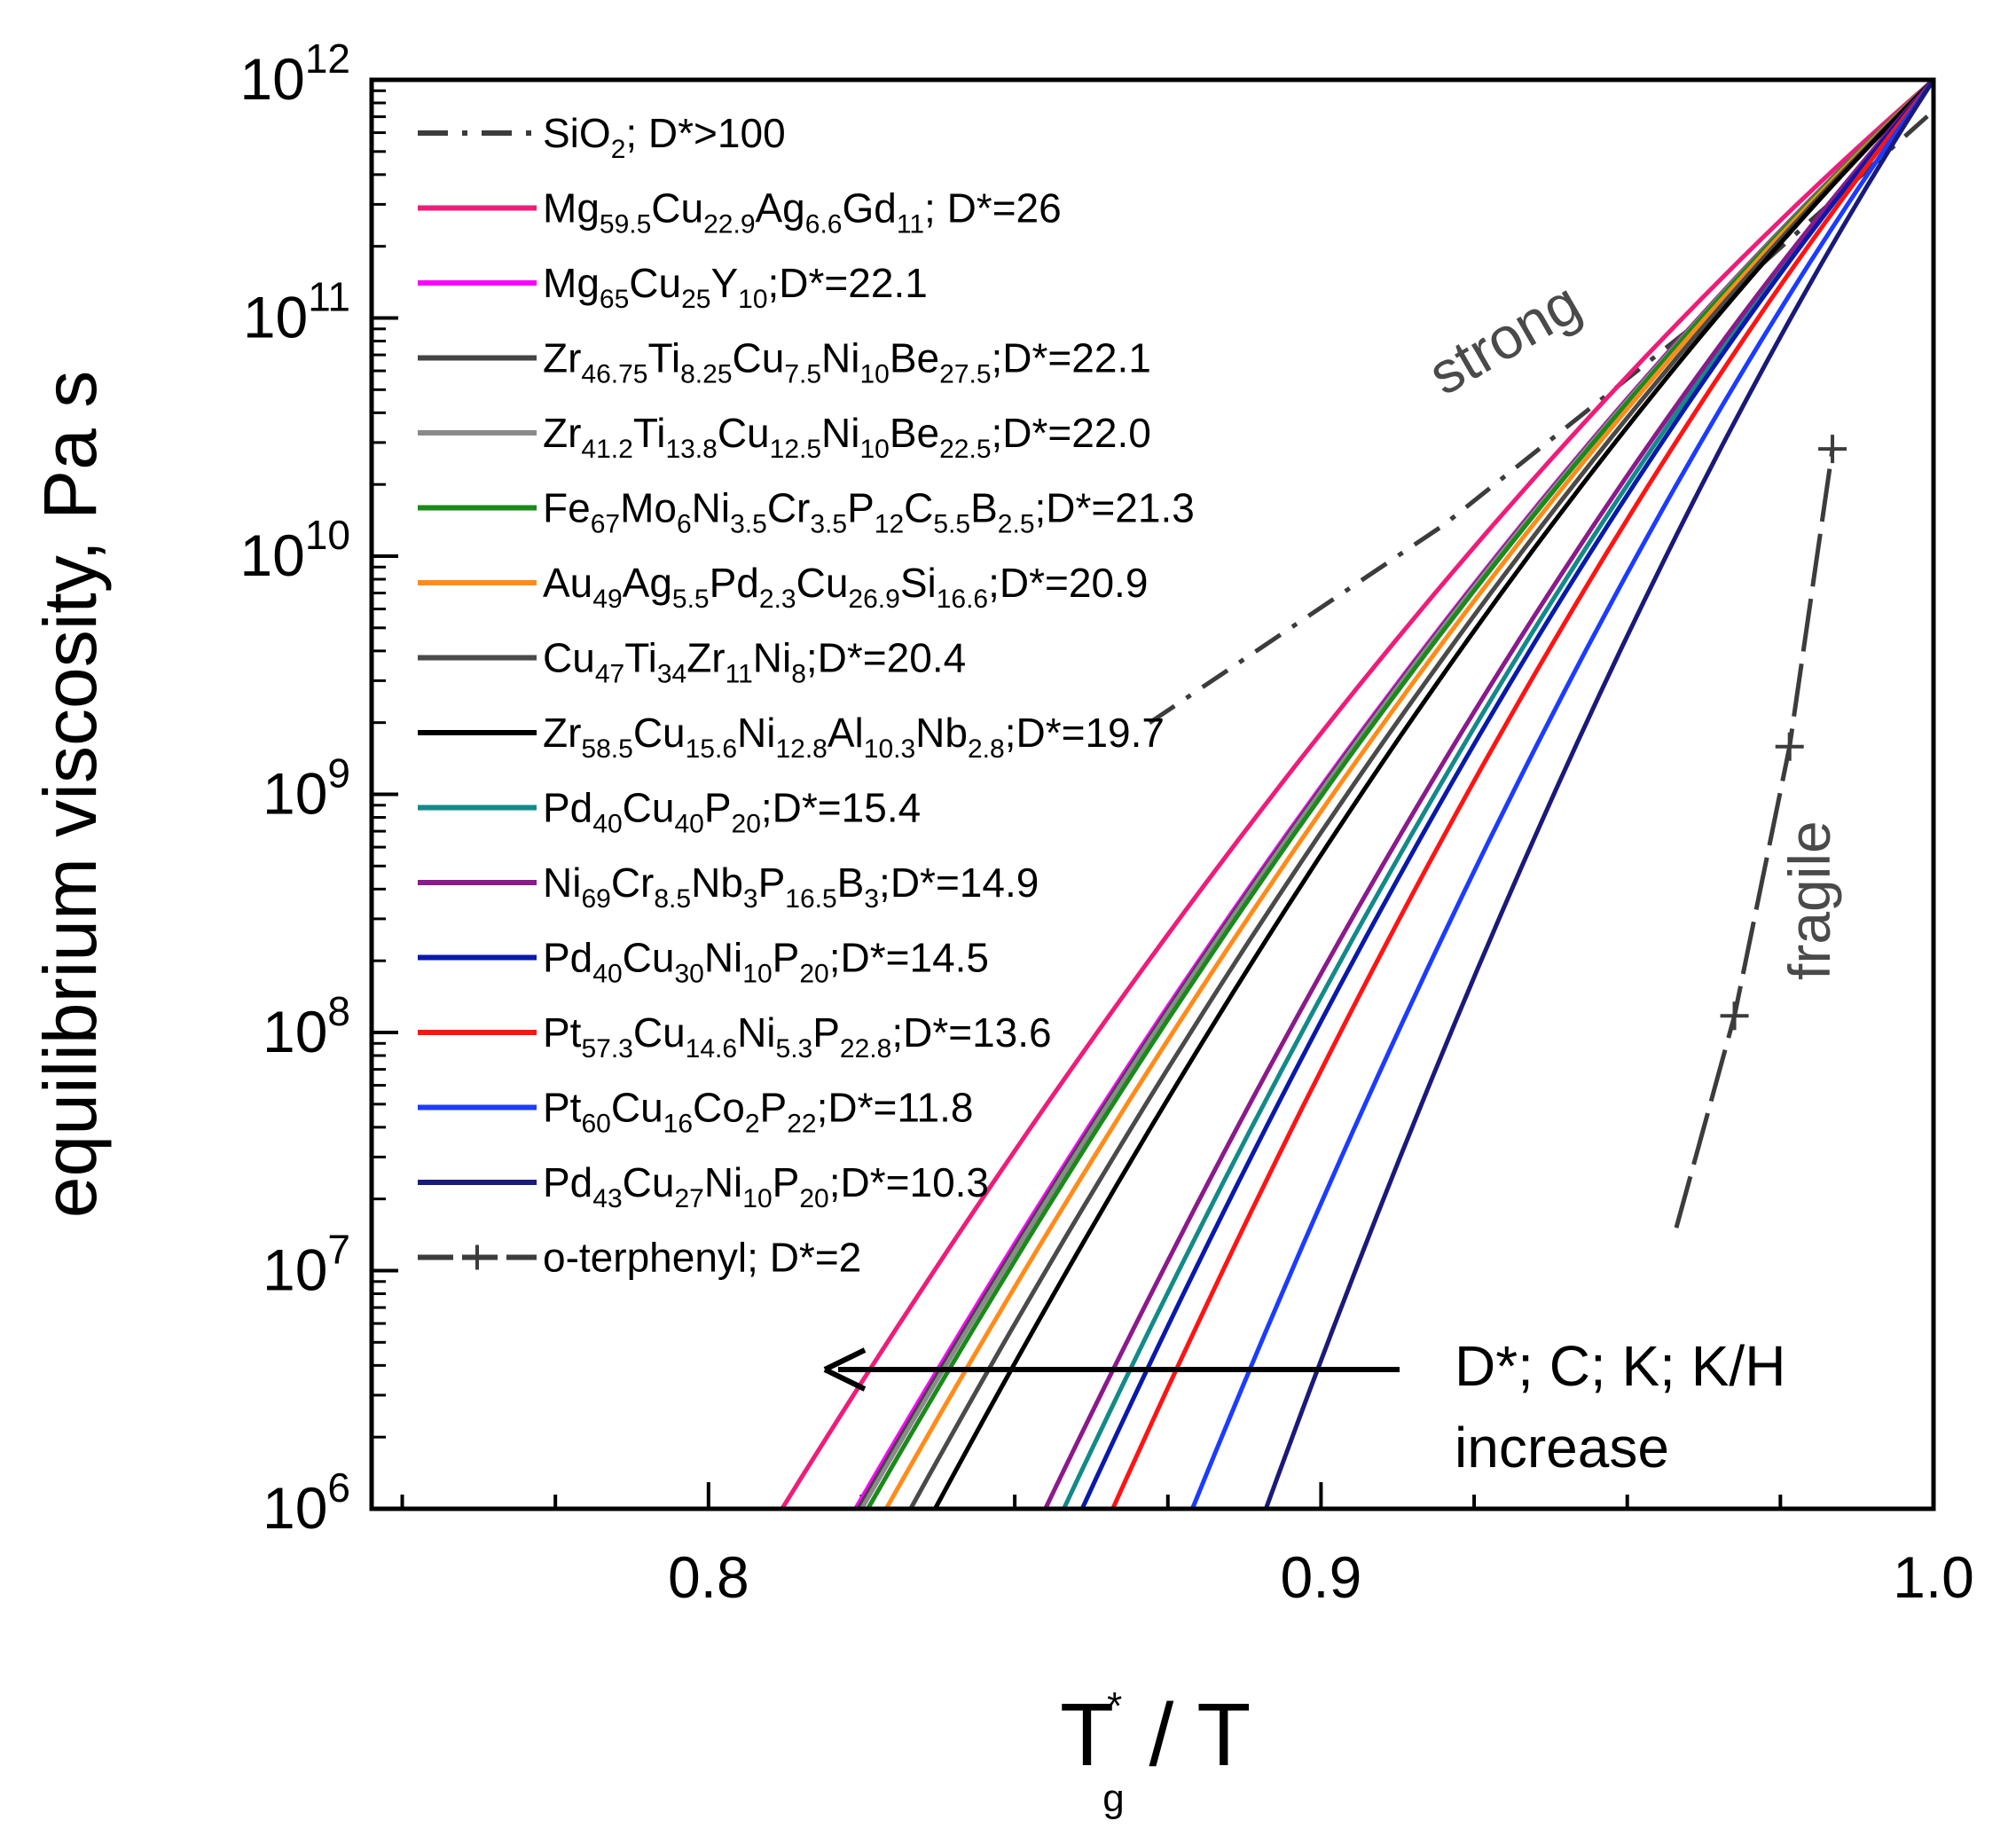 Image resolution: width=2016 pixels, height=1829 pixels. Describe the element at coordinates (1113, 1798) in the screenshot. I see `x-title-sub: g` at that location.